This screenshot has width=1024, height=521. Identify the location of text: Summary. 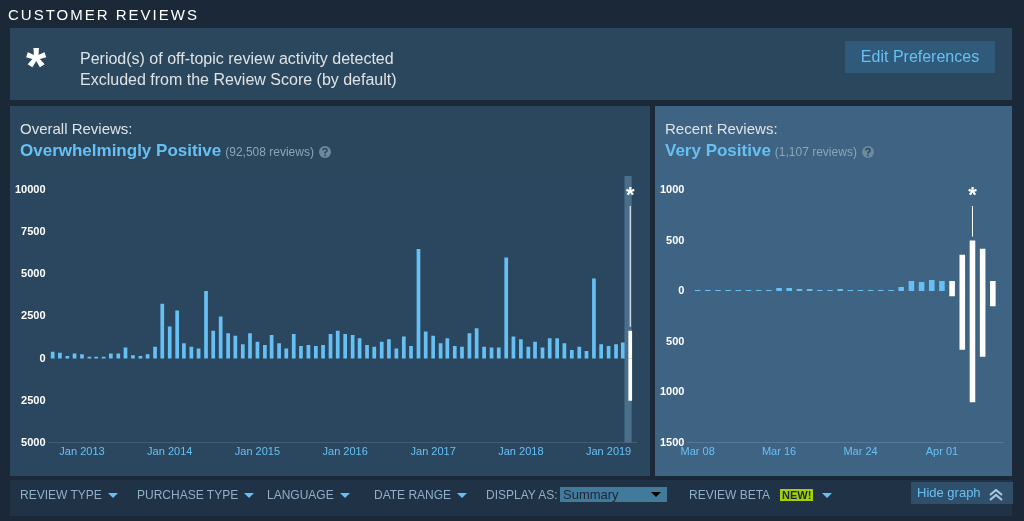
(591, 494).